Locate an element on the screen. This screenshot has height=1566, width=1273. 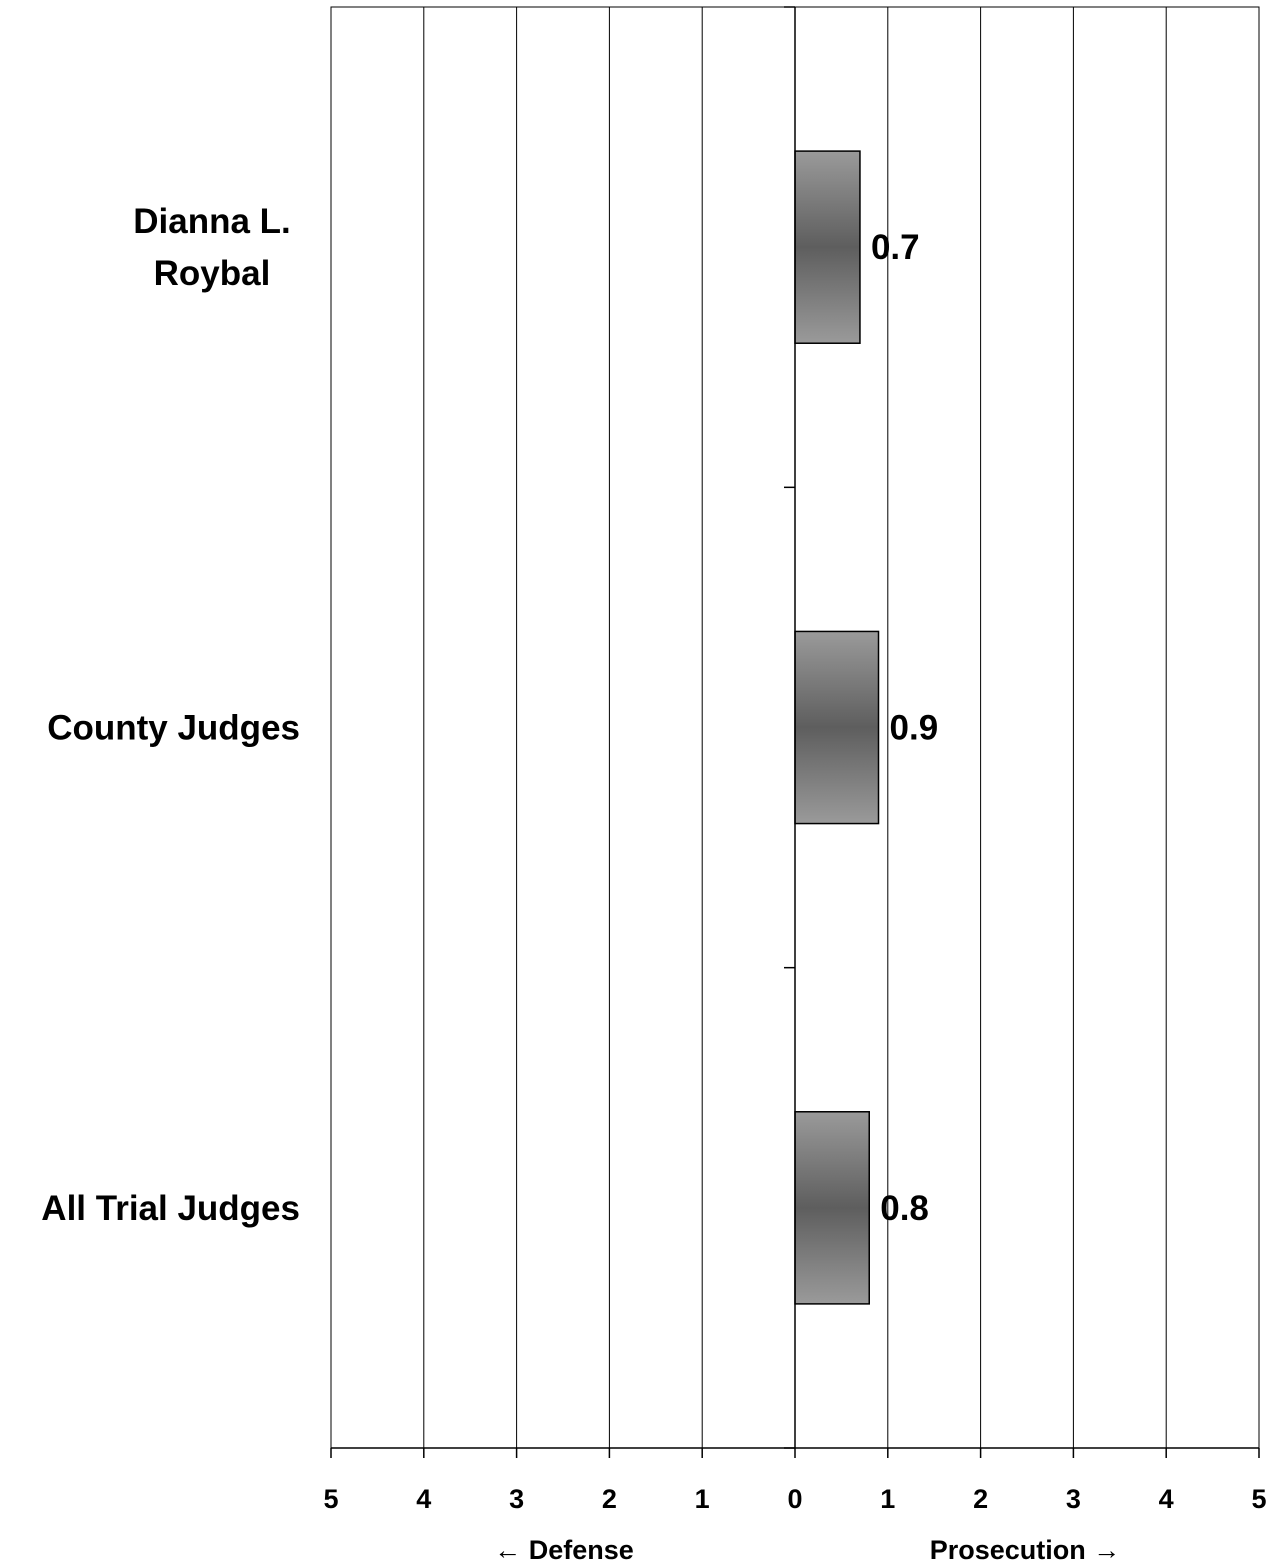
category-label-line: Roybal is located at coordinates (212, 273).